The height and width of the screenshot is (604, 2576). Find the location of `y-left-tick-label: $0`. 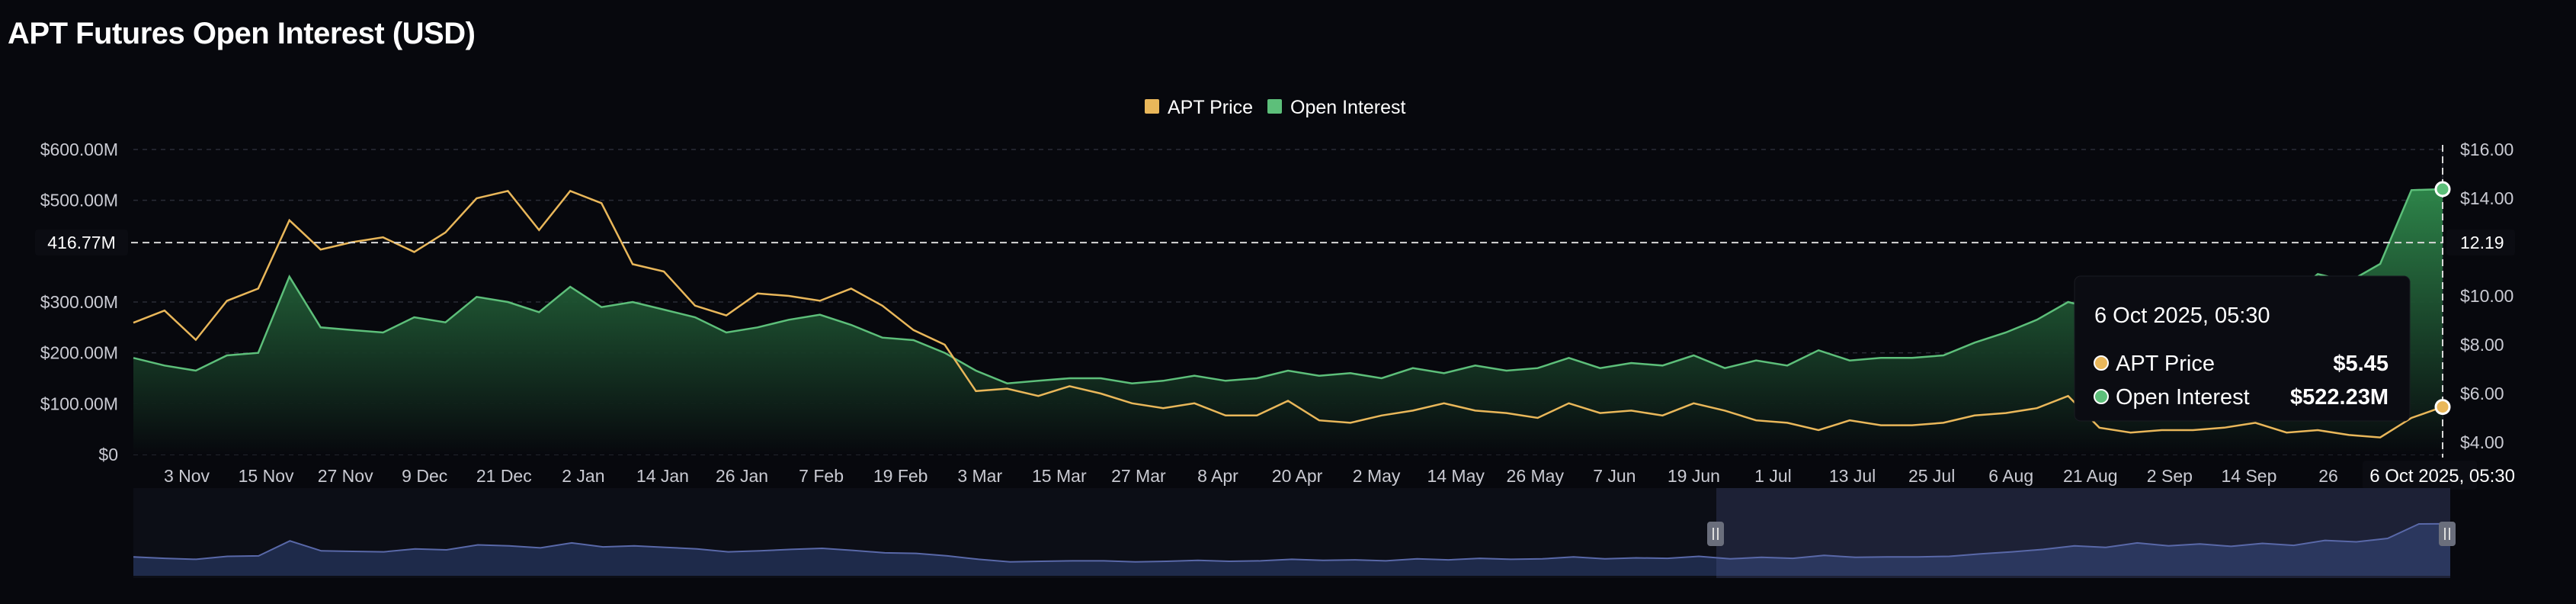

y-left-tick-label: $0 is located at coordinates (108, 455).